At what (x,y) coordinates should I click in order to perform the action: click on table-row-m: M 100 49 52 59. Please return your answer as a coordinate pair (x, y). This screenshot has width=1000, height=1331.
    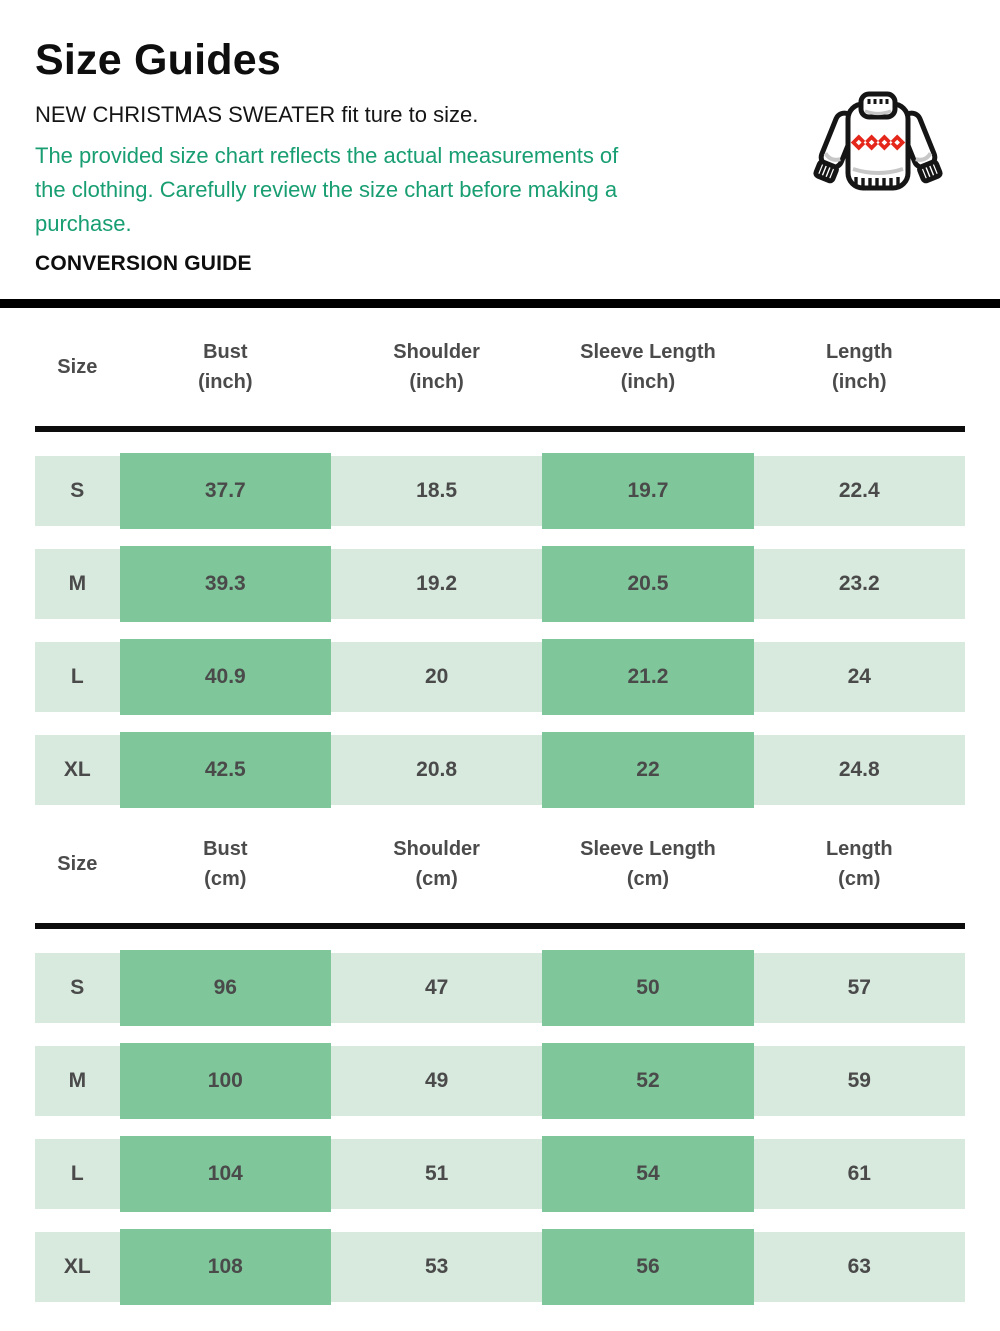
    Looking at the image, I should click on (500, 1081).